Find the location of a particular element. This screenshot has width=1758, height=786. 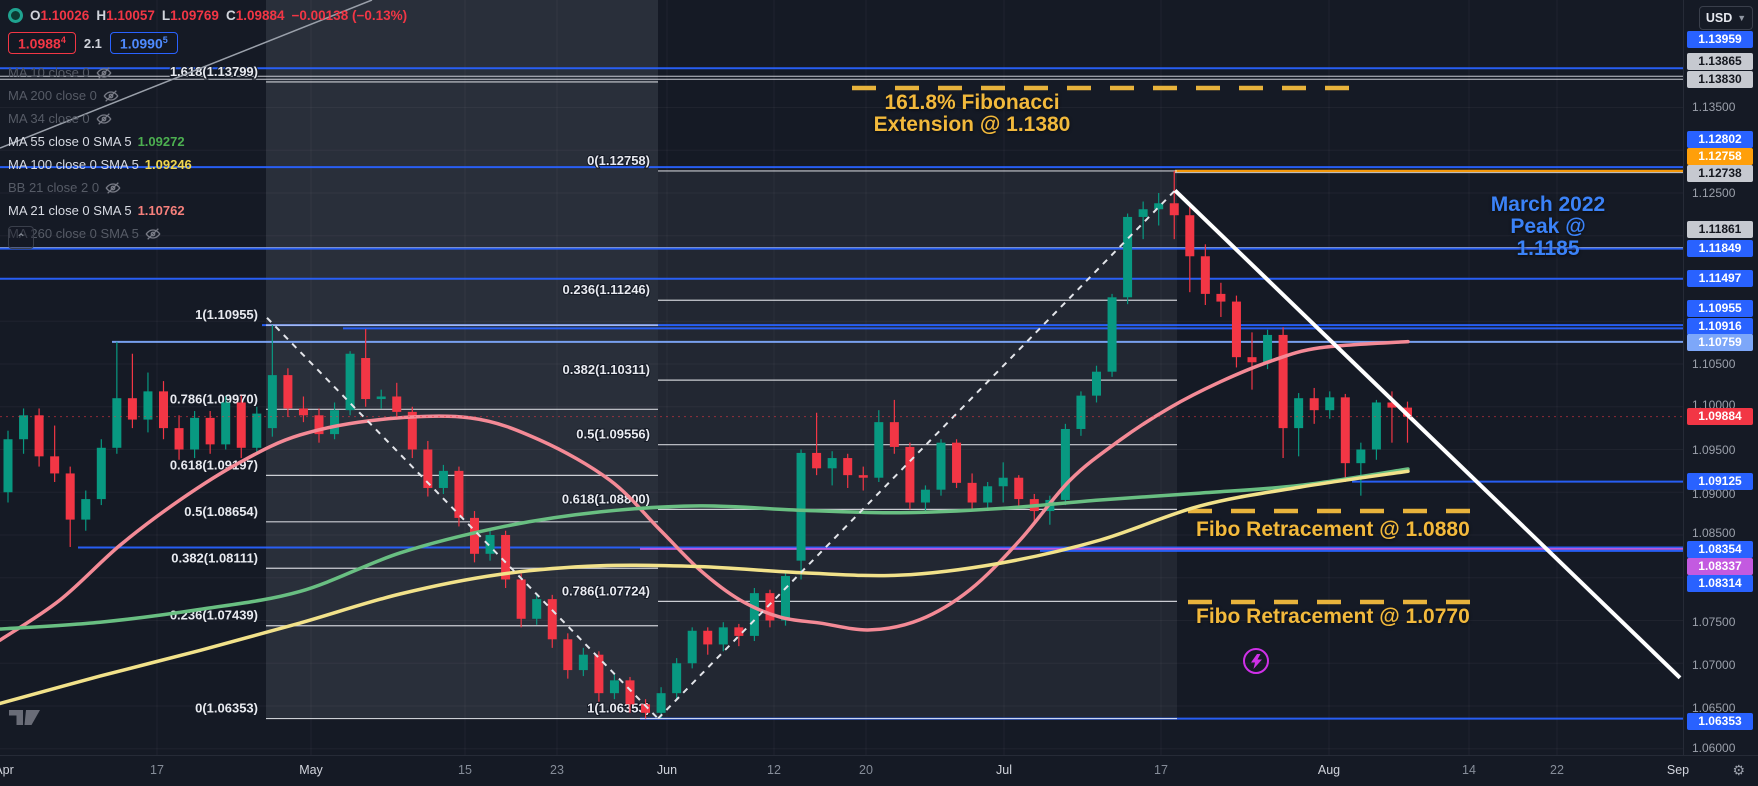

legend-collapse-button: ⌃ is located at coordinates (21, 237).